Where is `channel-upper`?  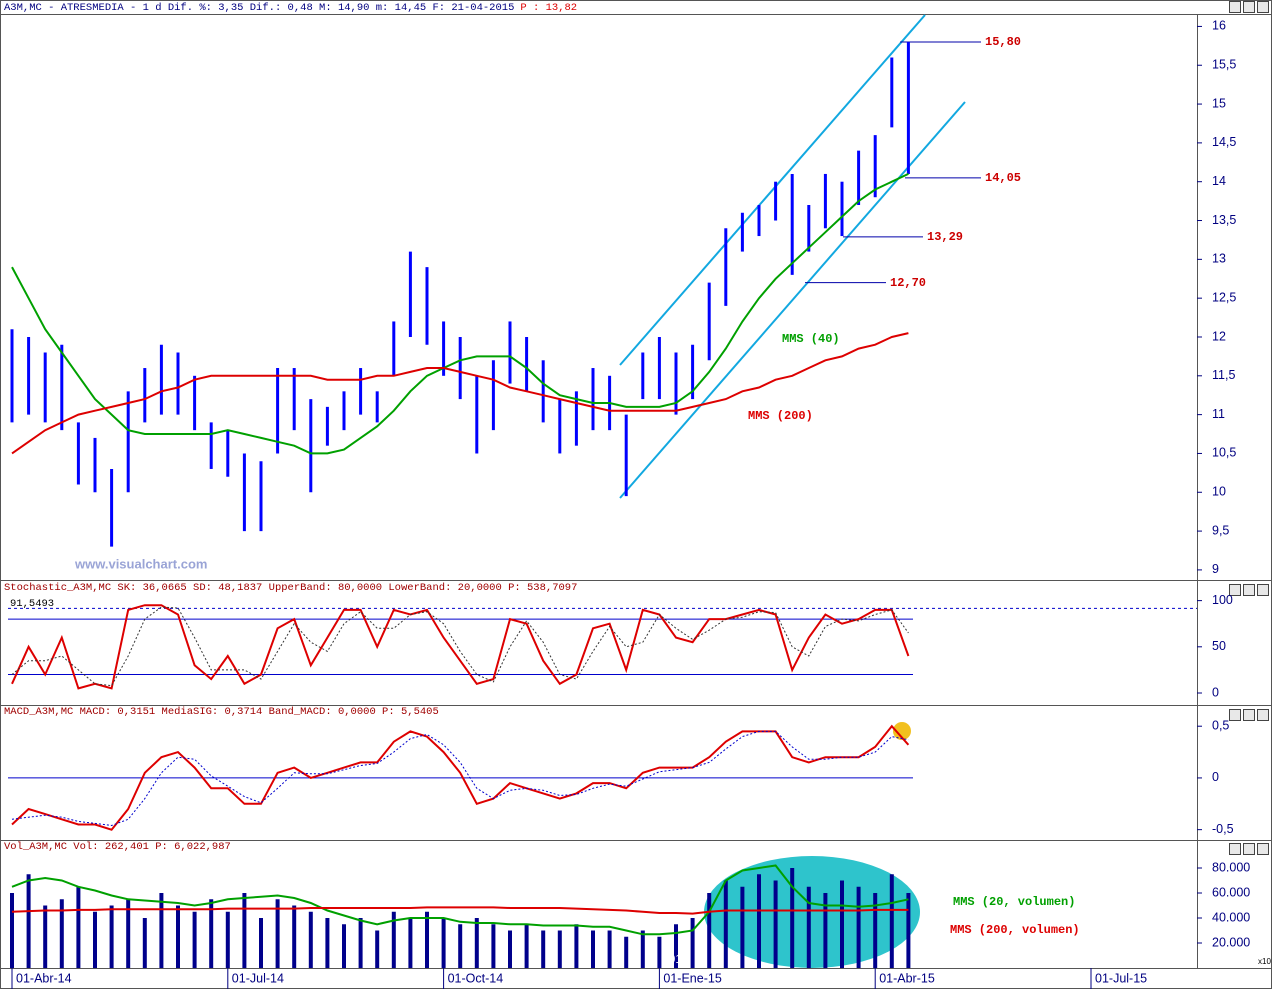
channel-upper is located at coordinates (772, 190).